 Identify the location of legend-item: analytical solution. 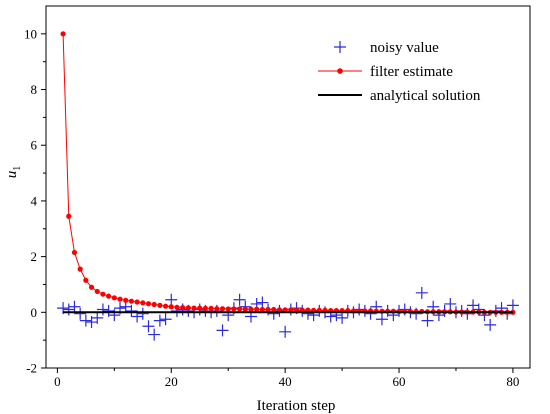
(399, 96).